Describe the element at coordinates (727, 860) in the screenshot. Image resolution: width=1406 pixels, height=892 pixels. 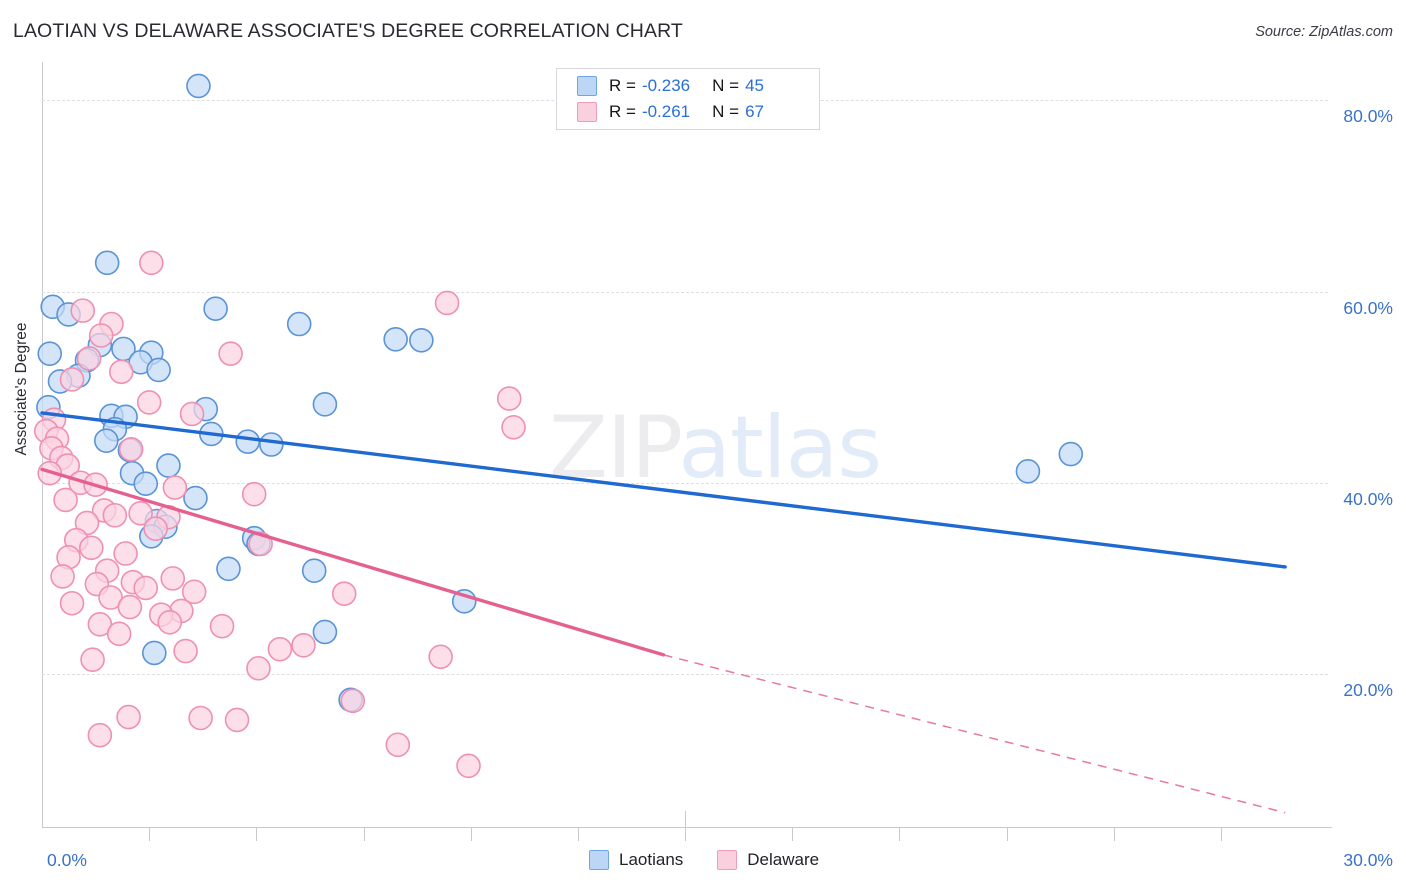
I see `legend-swatch-delaware-icon` at that location.